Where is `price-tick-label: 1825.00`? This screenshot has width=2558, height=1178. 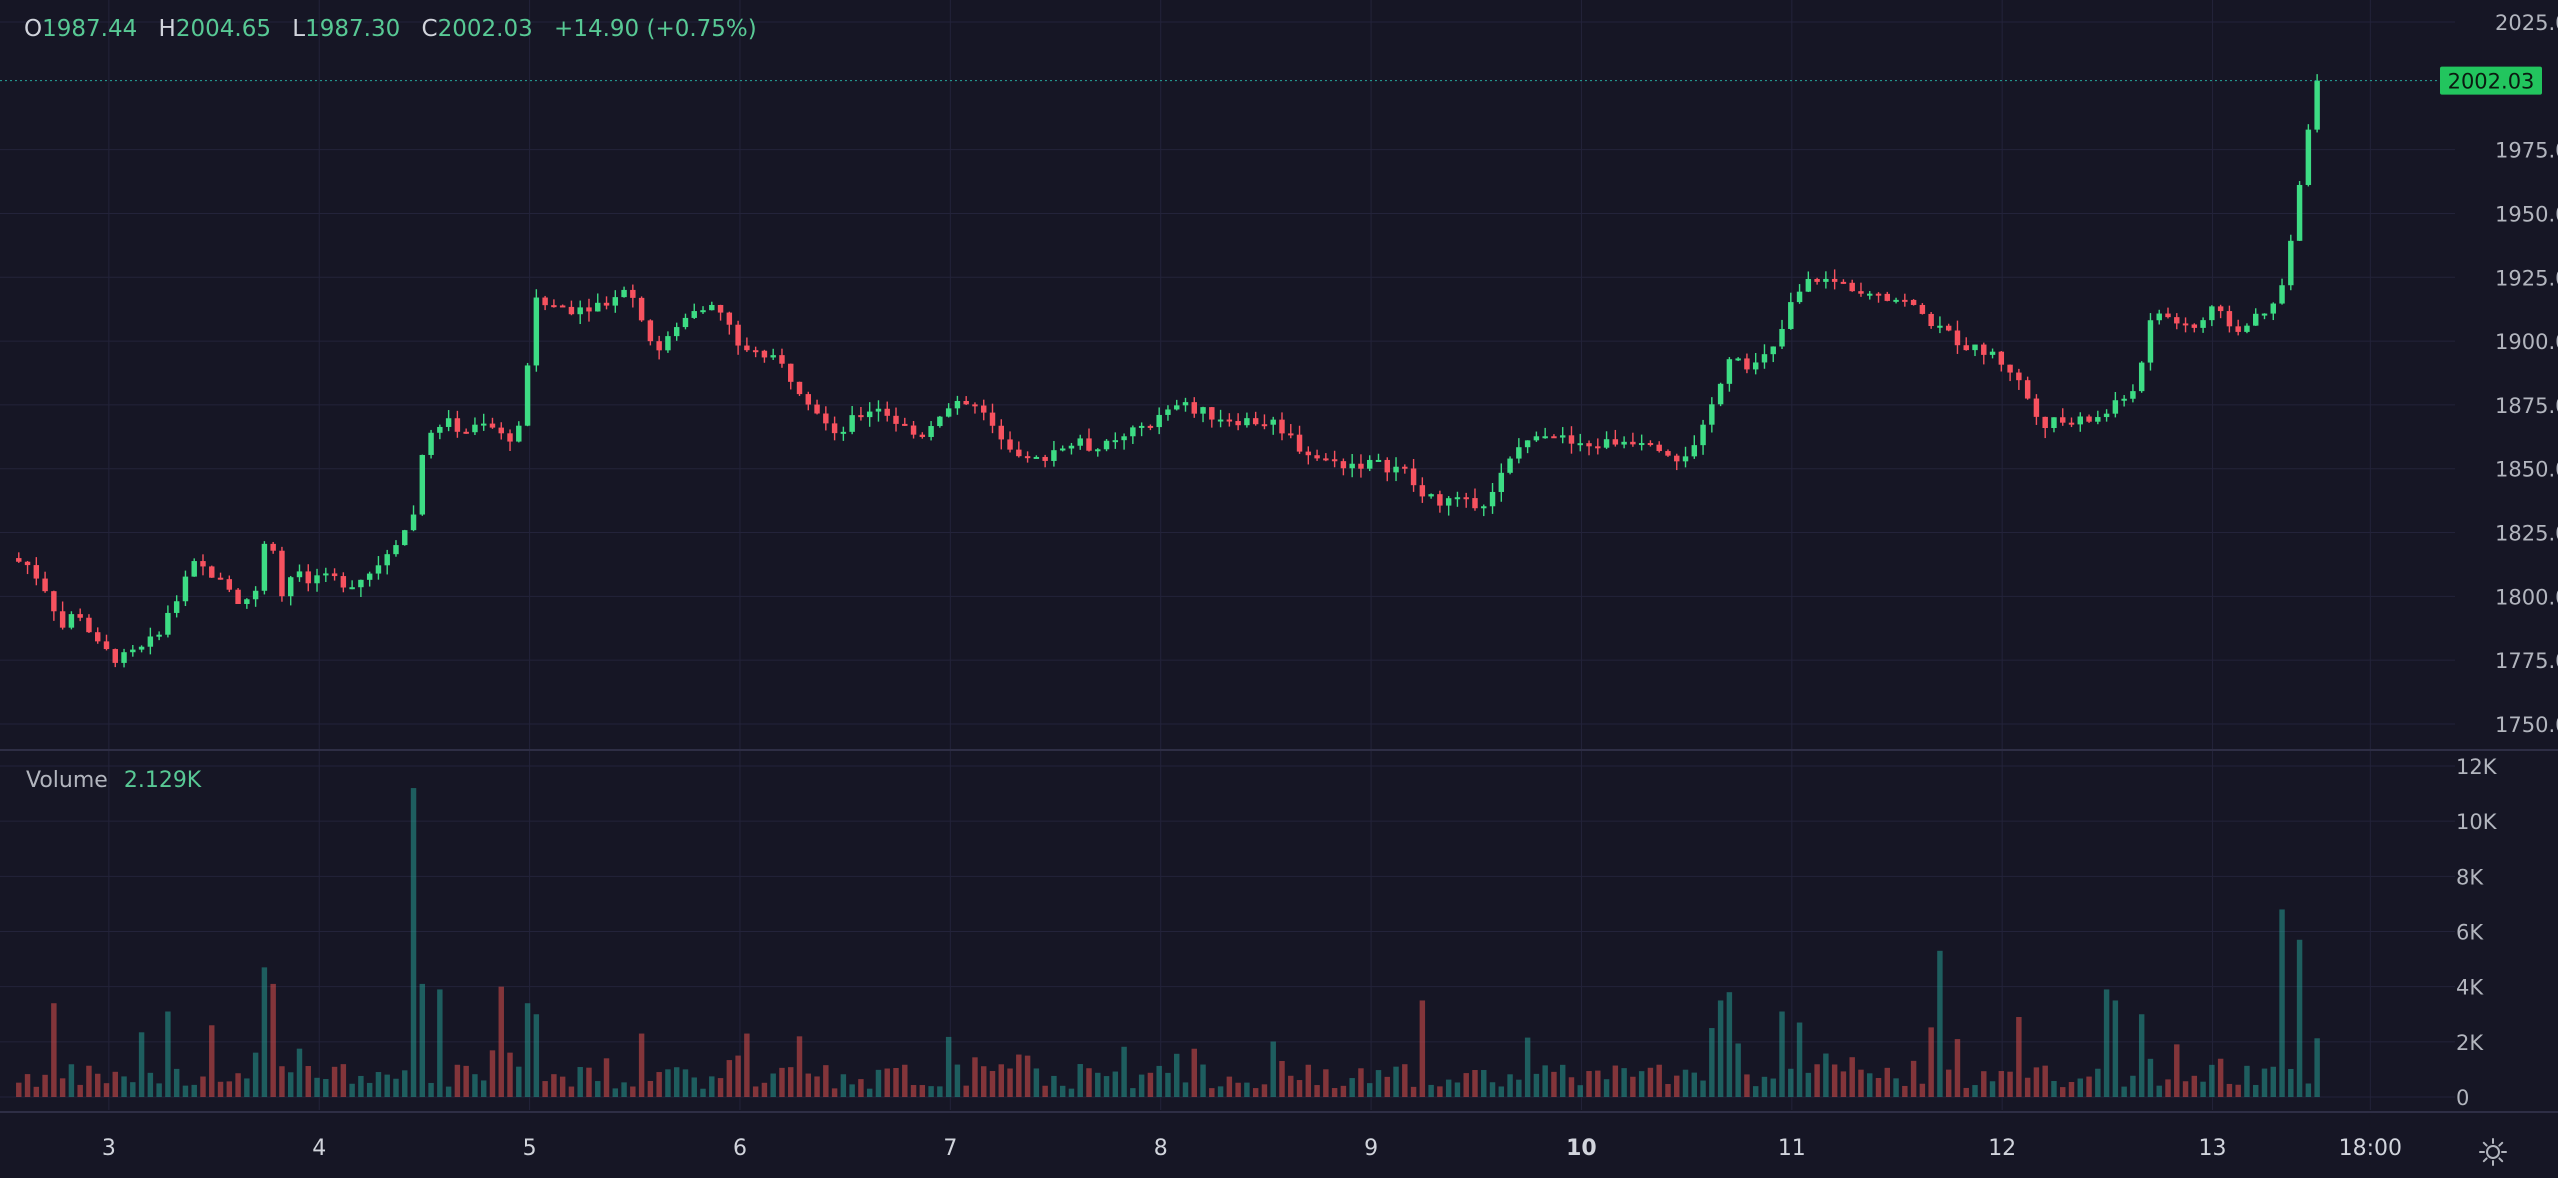 price-tick-label: 1825.00 is located at coordinates (2526, 534).